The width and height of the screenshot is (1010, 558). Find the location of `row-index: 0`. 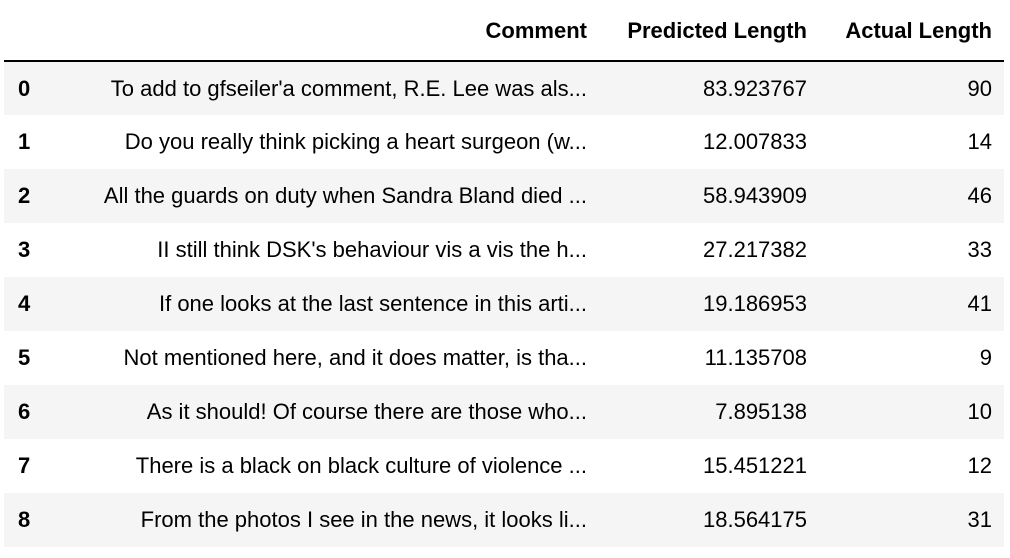

row-index: 0 is located at coordinates (24, 88).